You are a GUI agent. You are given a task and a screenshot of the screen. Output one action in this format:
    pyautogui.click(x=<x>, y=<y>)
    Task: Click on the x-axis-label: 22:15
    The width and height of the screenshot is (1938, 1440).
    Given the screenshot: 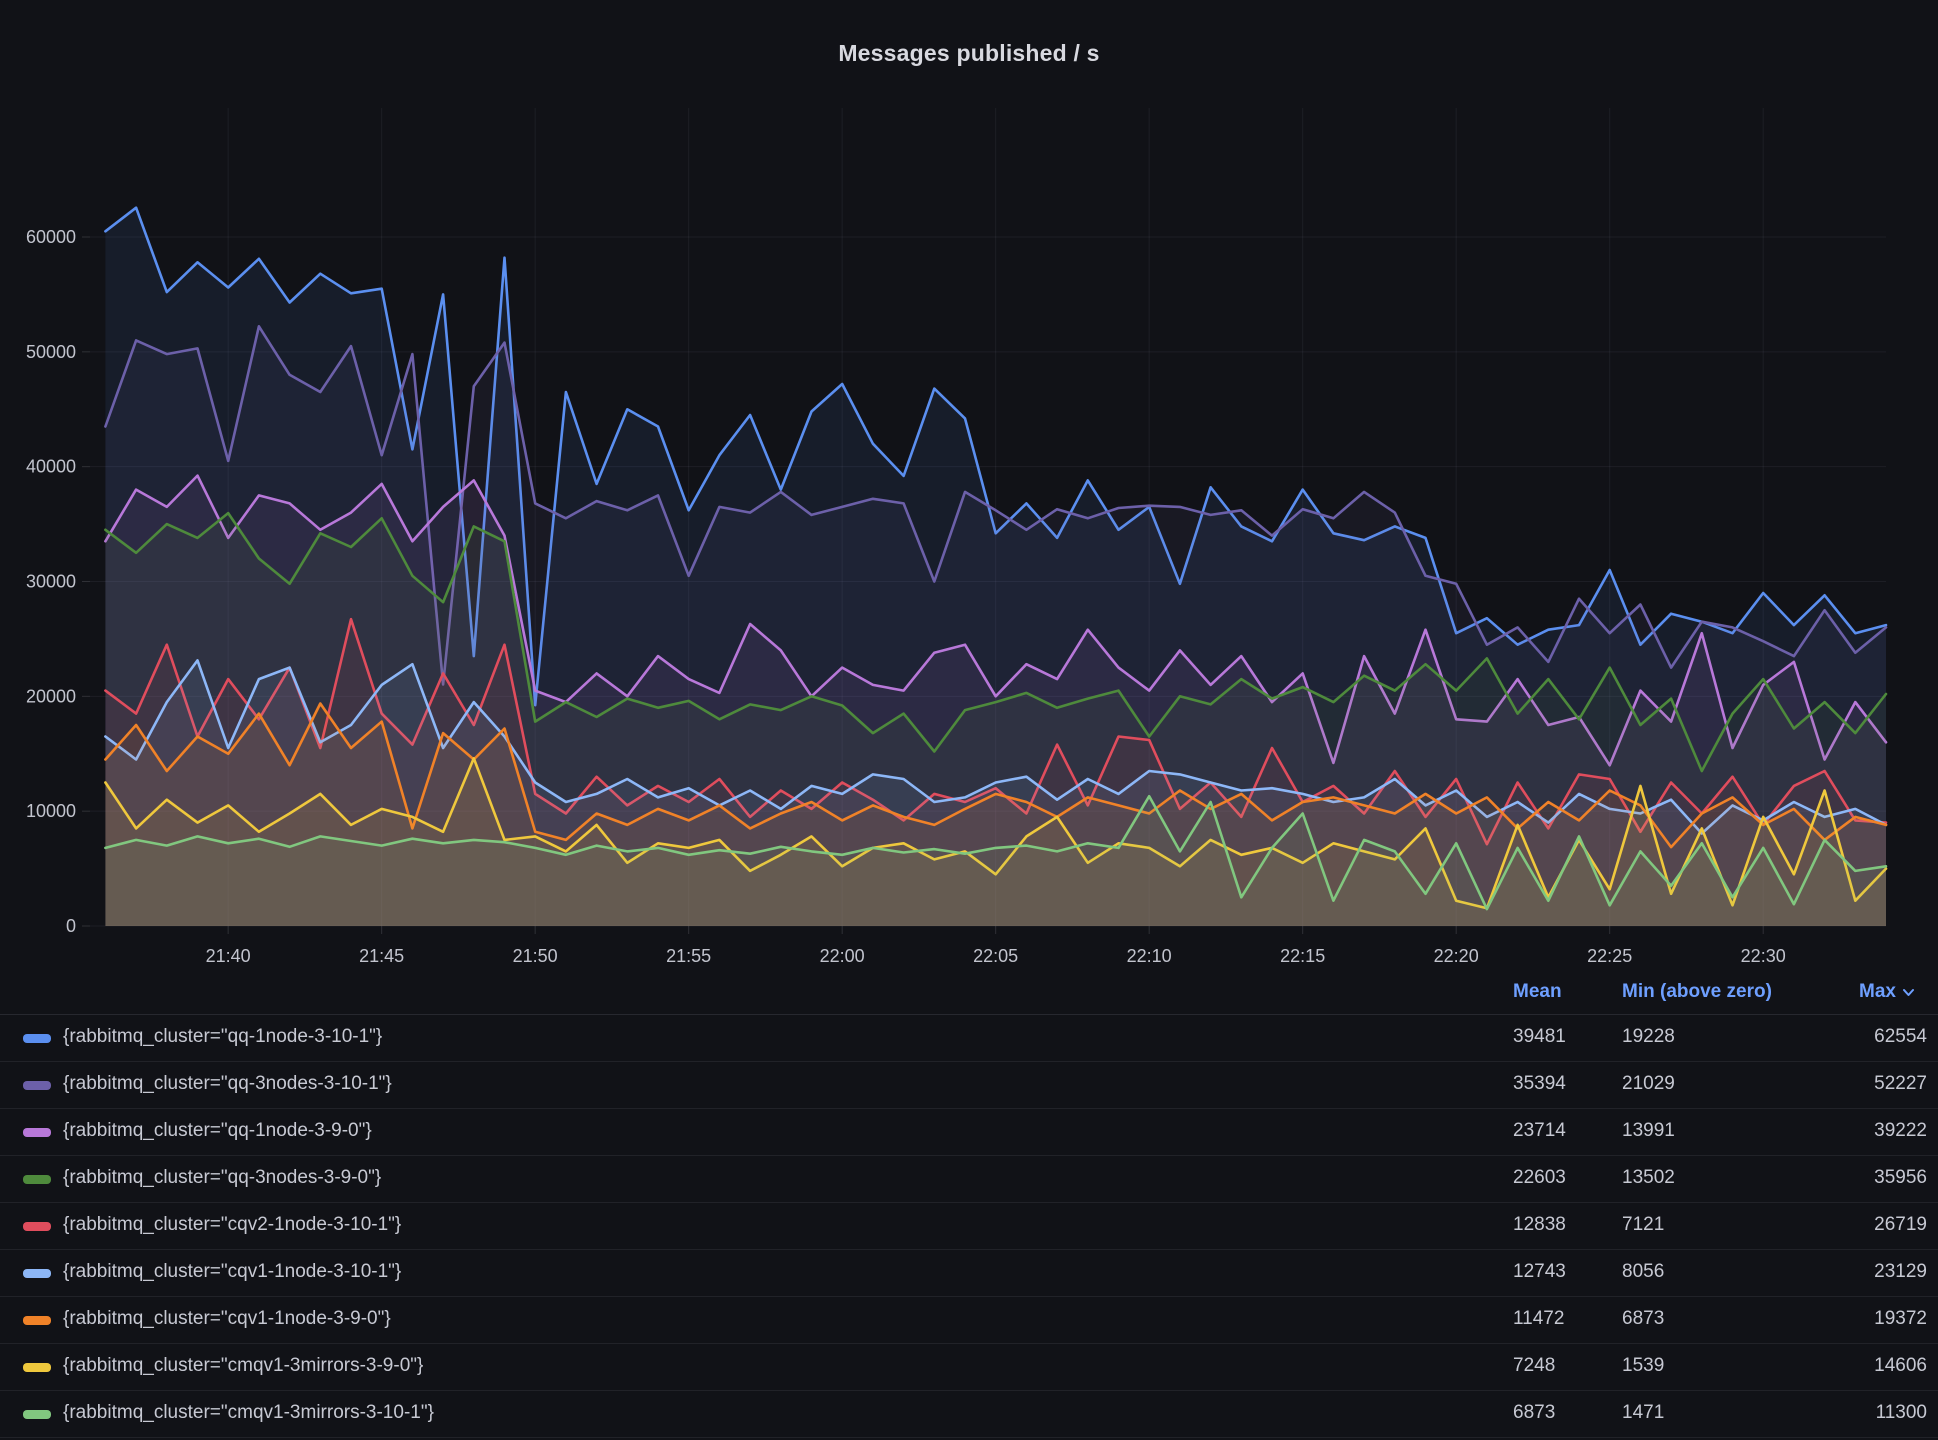 What is the action you would take?
    pyautogui.click(x=1302, y=955)
    